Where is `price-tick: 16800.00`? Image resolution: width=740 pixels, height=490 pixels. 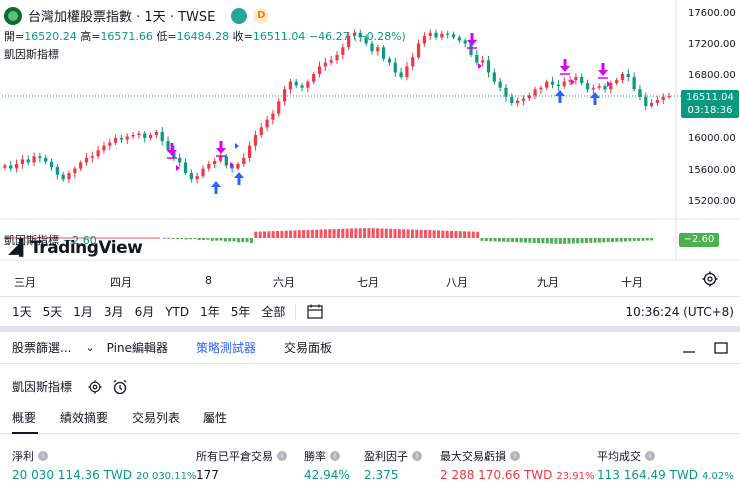 price-tick: 16800.00 is located at coordinates (712, 75).